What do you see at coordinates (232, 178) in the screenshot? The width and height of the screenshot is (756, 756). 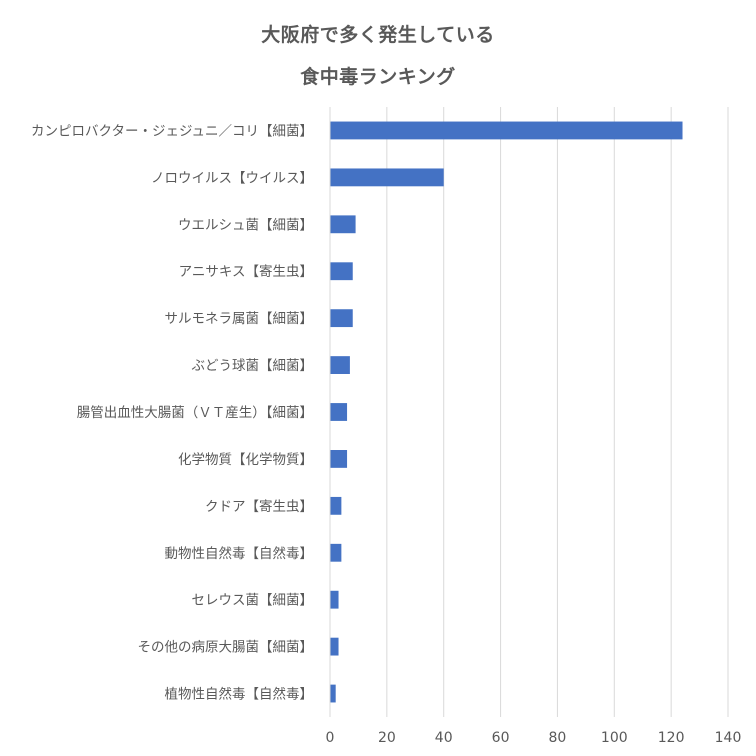 I see `category-label: ノロウイルス【ウイルス】` at bounding box center [232, 178].